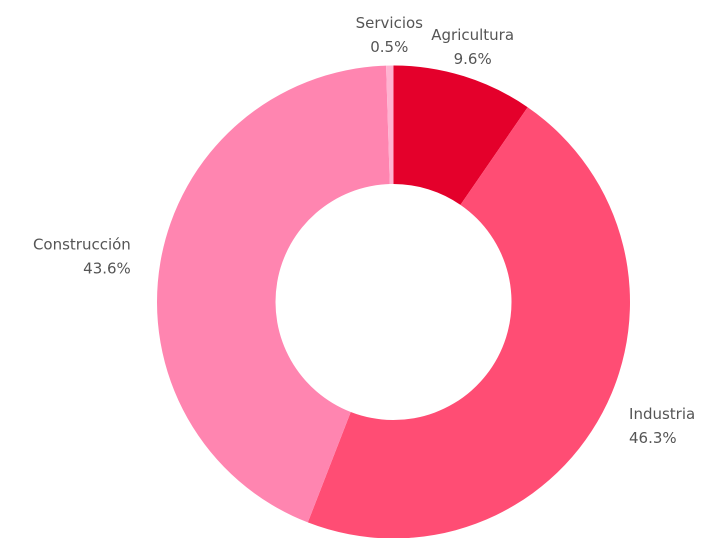  What do you see at coordinates (653, 438) in the screenshot?
I see `slice-value: 46.3%` at bounding box center [653, 438].